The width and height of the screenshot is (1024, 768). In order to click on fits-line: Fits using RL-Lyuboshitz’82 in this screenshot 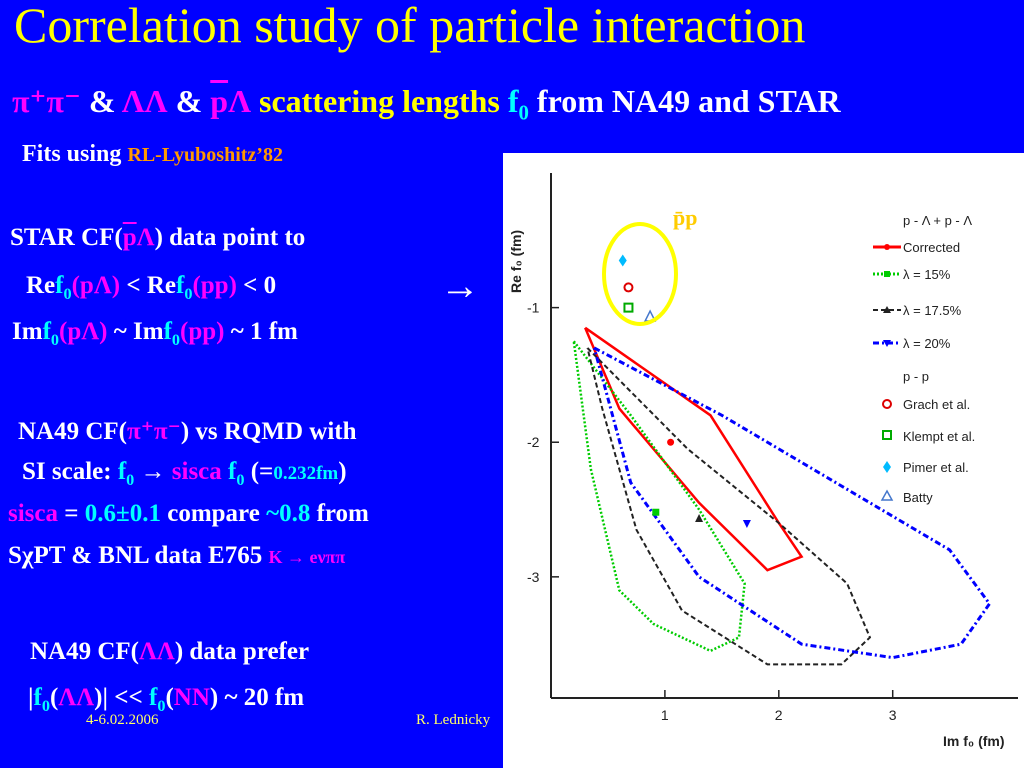, I will do `click(152, 154)`.